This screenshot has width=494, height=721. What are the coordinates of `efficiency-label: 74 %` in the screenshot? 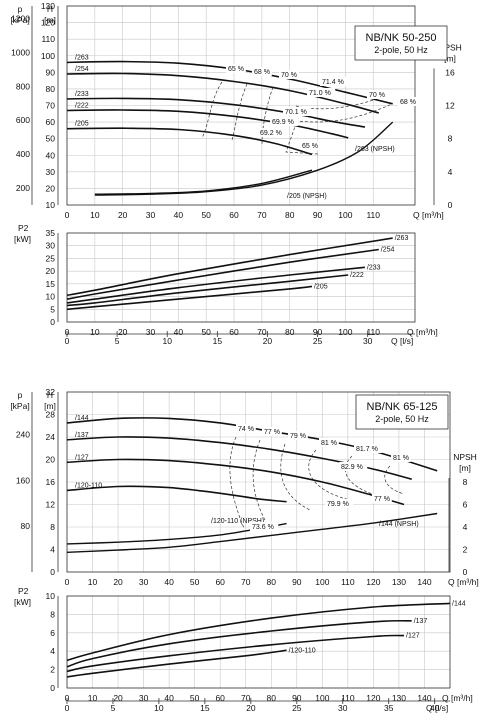 It's located at (246, 429).